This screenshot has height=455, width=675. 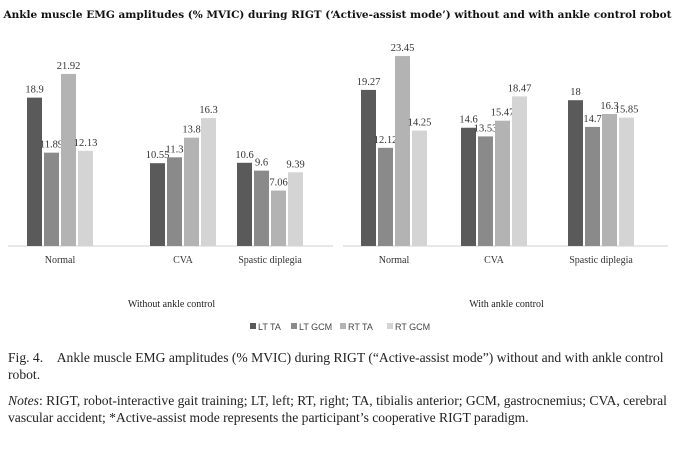 What do you see at coordinates (23, 400) in the screenshot?
I see `notes-label: Notes` at bounding box center [23, 400].